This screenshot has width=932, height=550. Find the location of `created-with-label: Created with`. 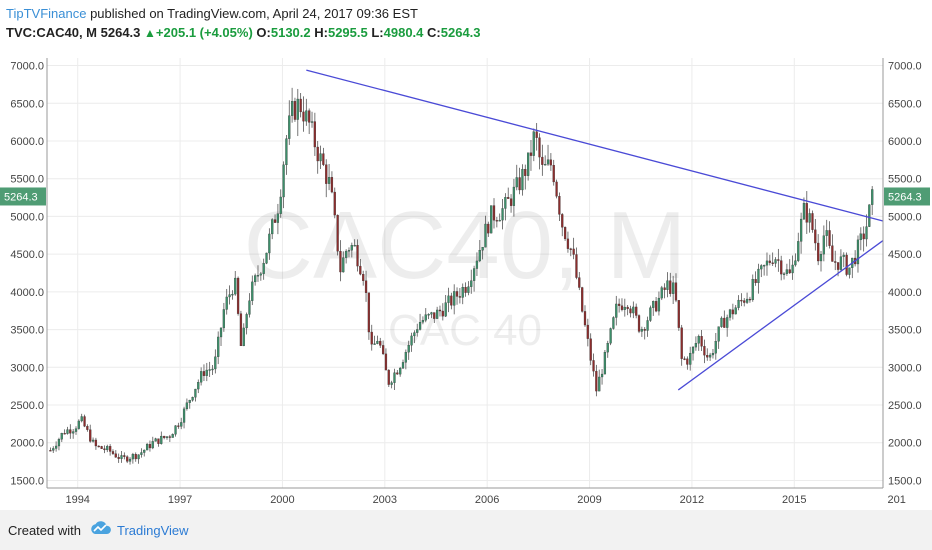

created-with-label: Created with is located at coordinates (44, 530).